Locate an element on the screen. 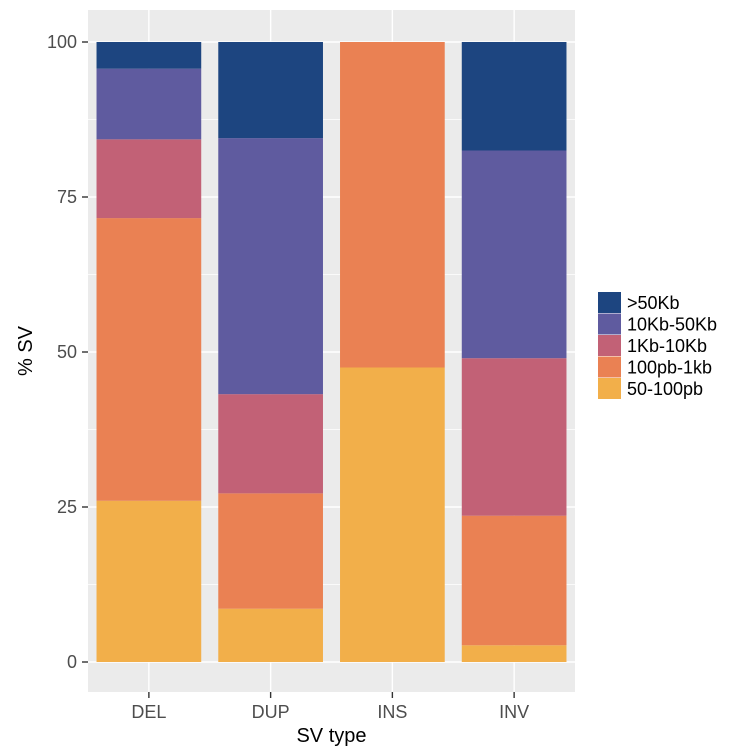  legend-label: 1Kb-10Kb is located at coordinates (667, 346).